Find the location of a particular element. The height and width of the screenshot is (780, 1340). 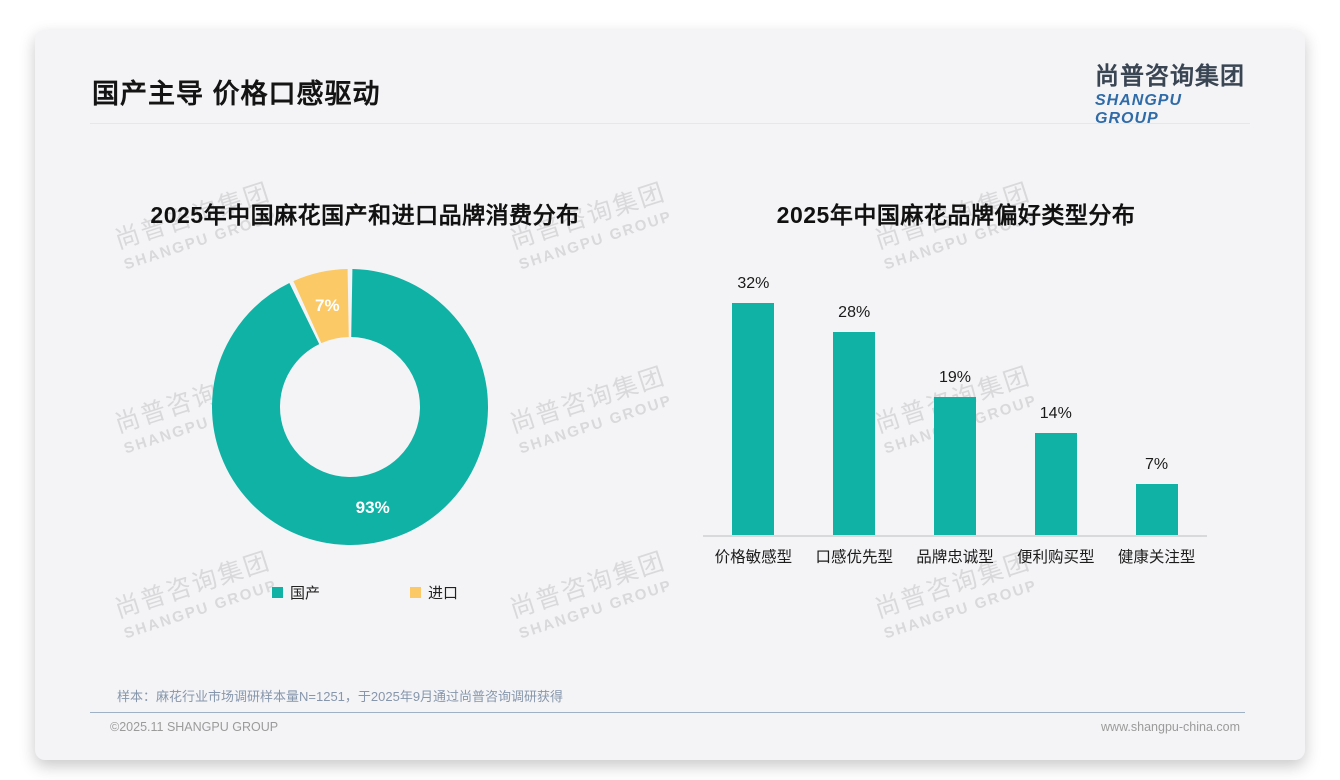

sample-footnote: 样本：麻花行业市场调研样本量N=1251，于2025年9月通过尚普咨询调研获得 is located at coordinates (340, 696).